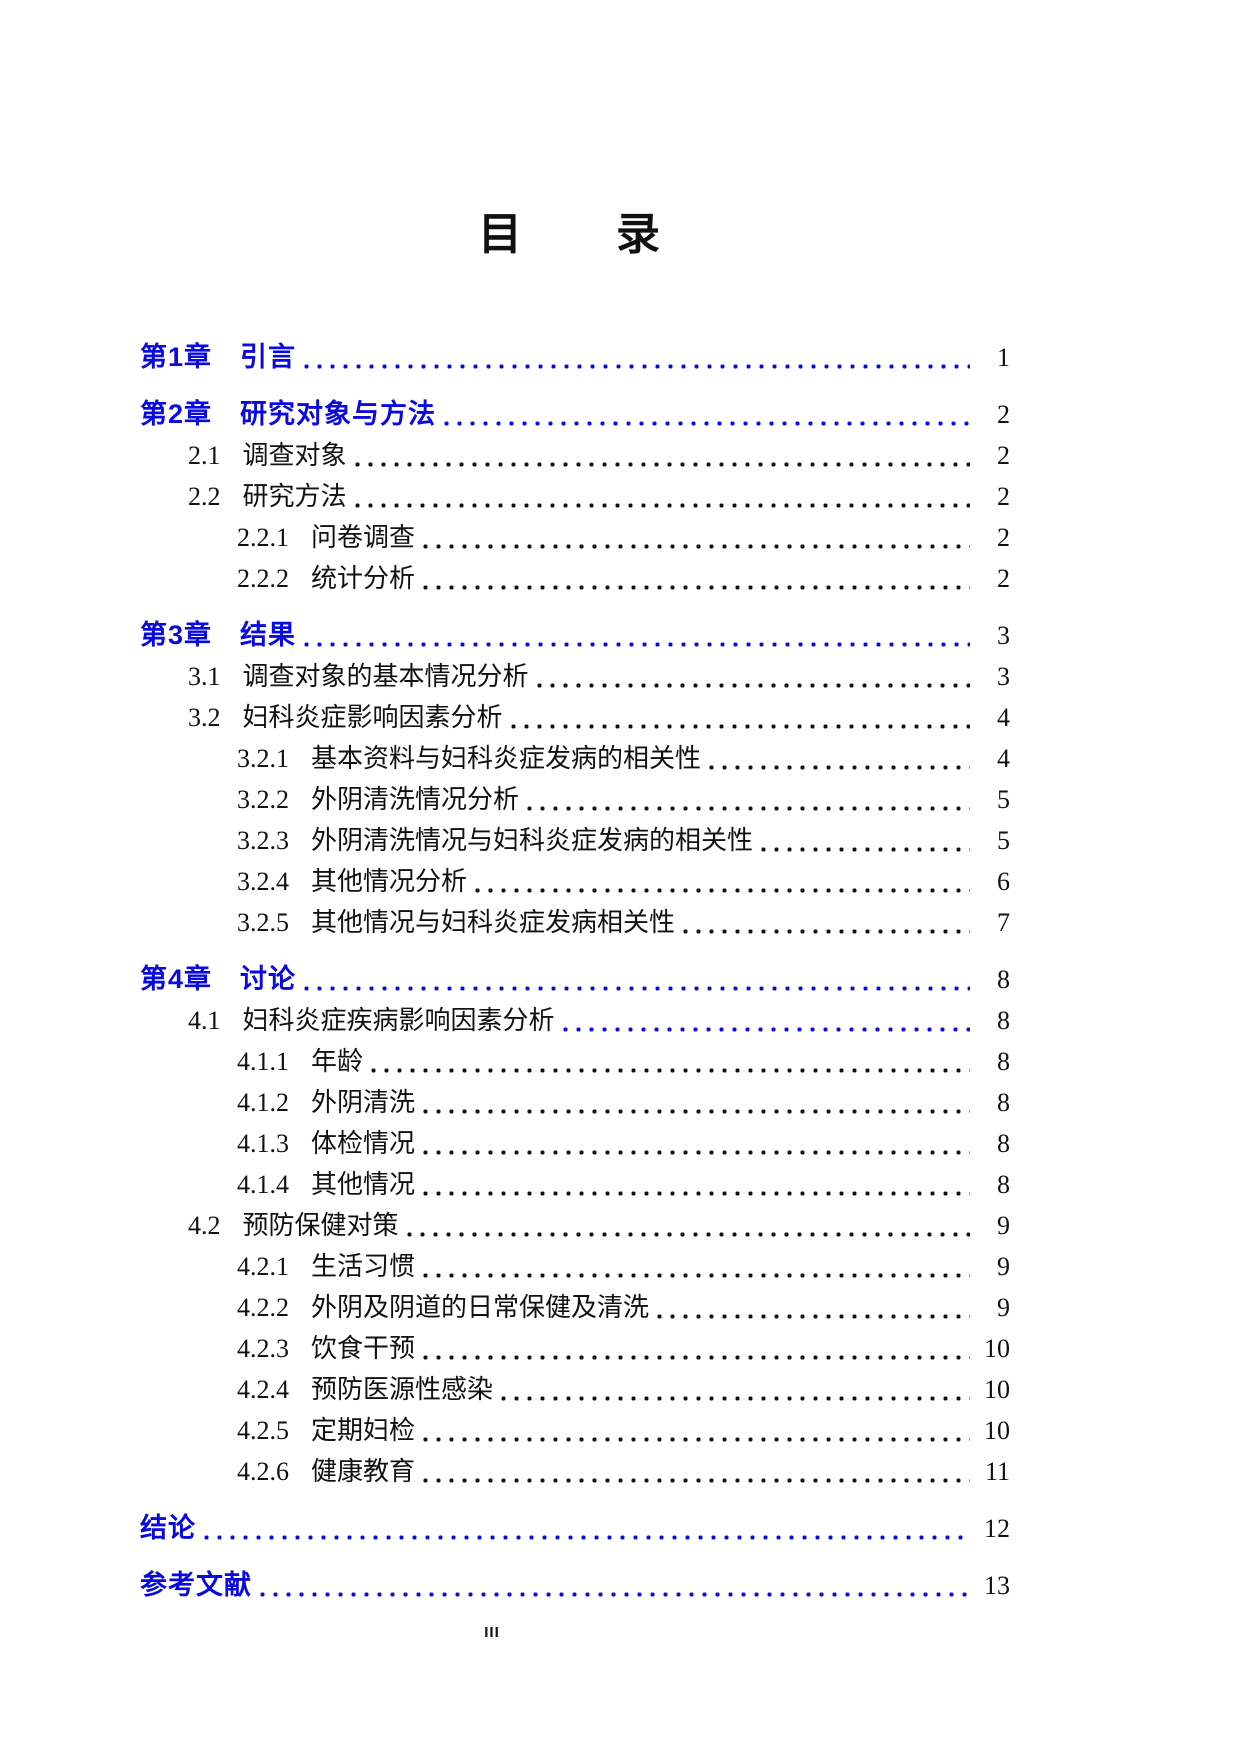  I want to click on toc-row: 4.2.6 健康教育 11, so click(570, 1471).